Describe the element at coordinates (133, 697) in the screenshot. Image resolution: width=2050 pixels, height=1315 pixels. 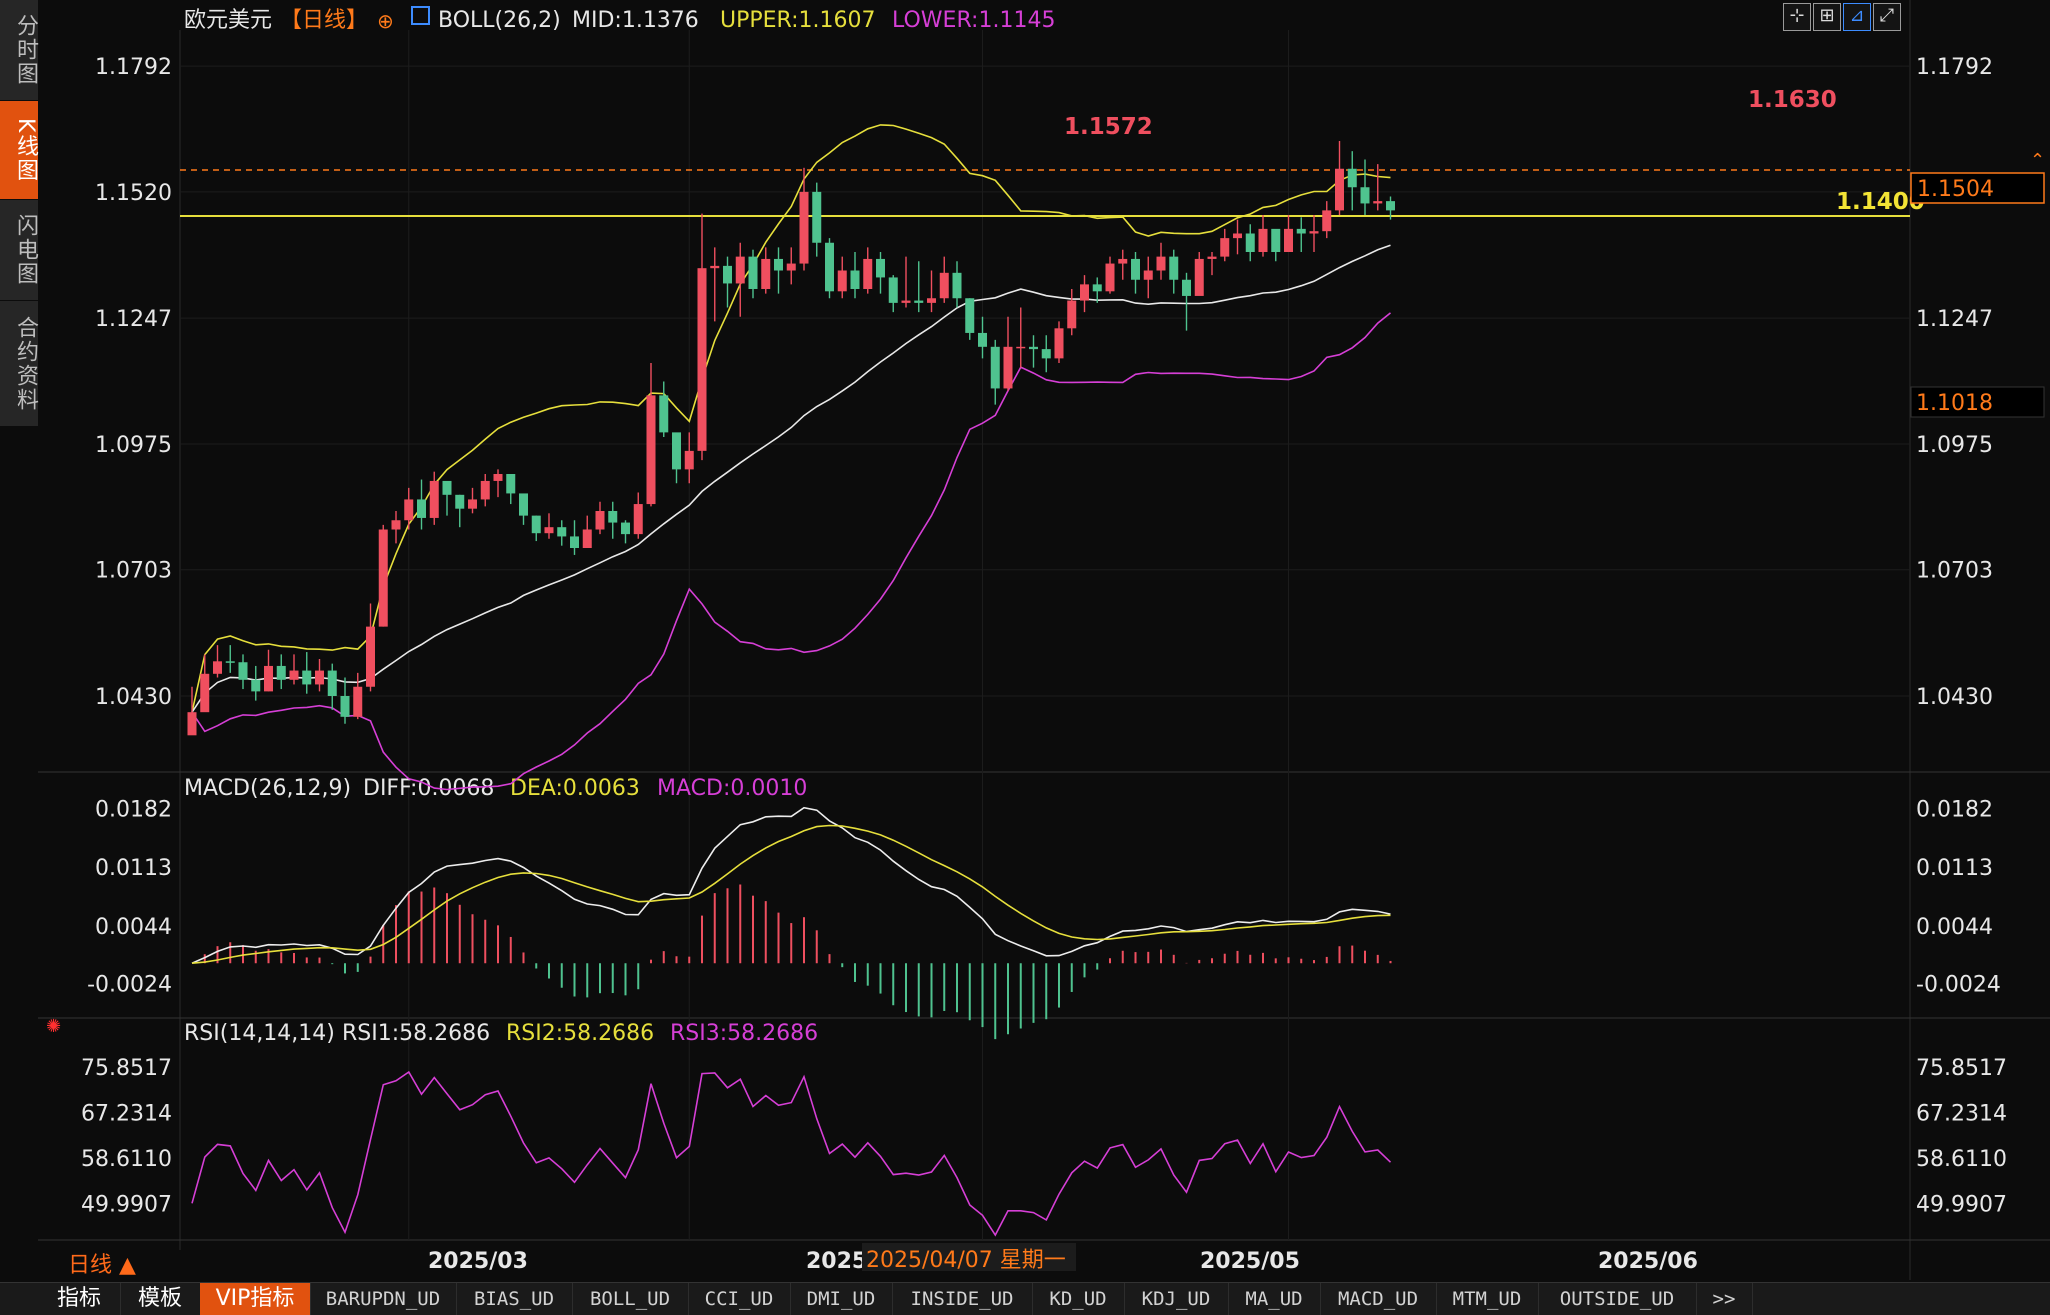
I see `price-tick-left: 1.0430` at that location.